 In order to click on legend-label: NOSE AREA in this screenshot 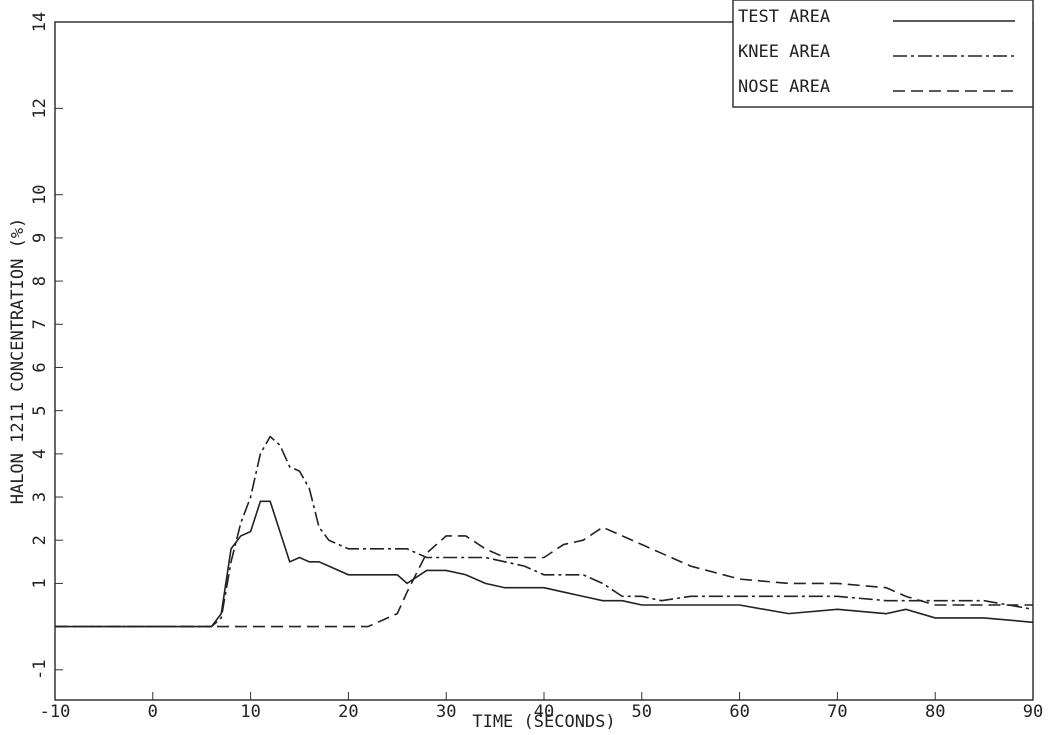, I will do `click(784, 87)`.